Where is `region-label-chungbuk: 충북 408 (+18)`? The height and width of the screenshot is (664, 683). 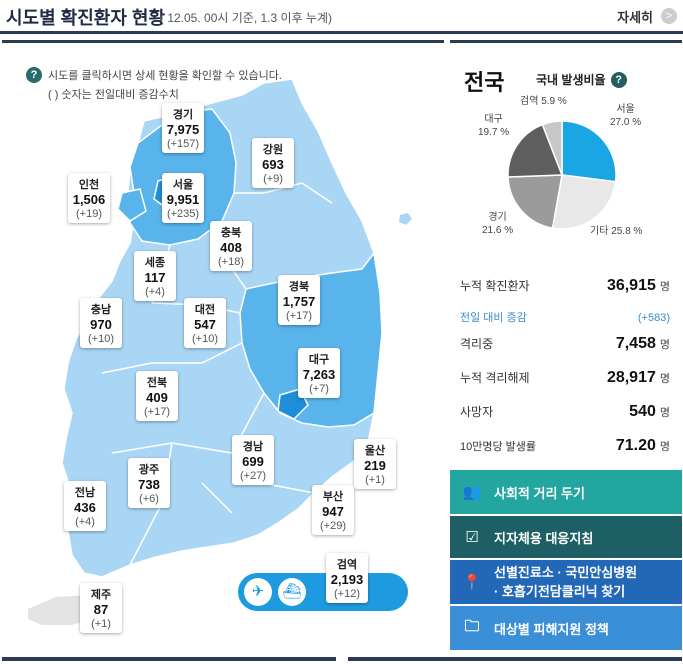
region-label-chungbuk: 충북 408 (+18) is located at coordinates (231, 246).